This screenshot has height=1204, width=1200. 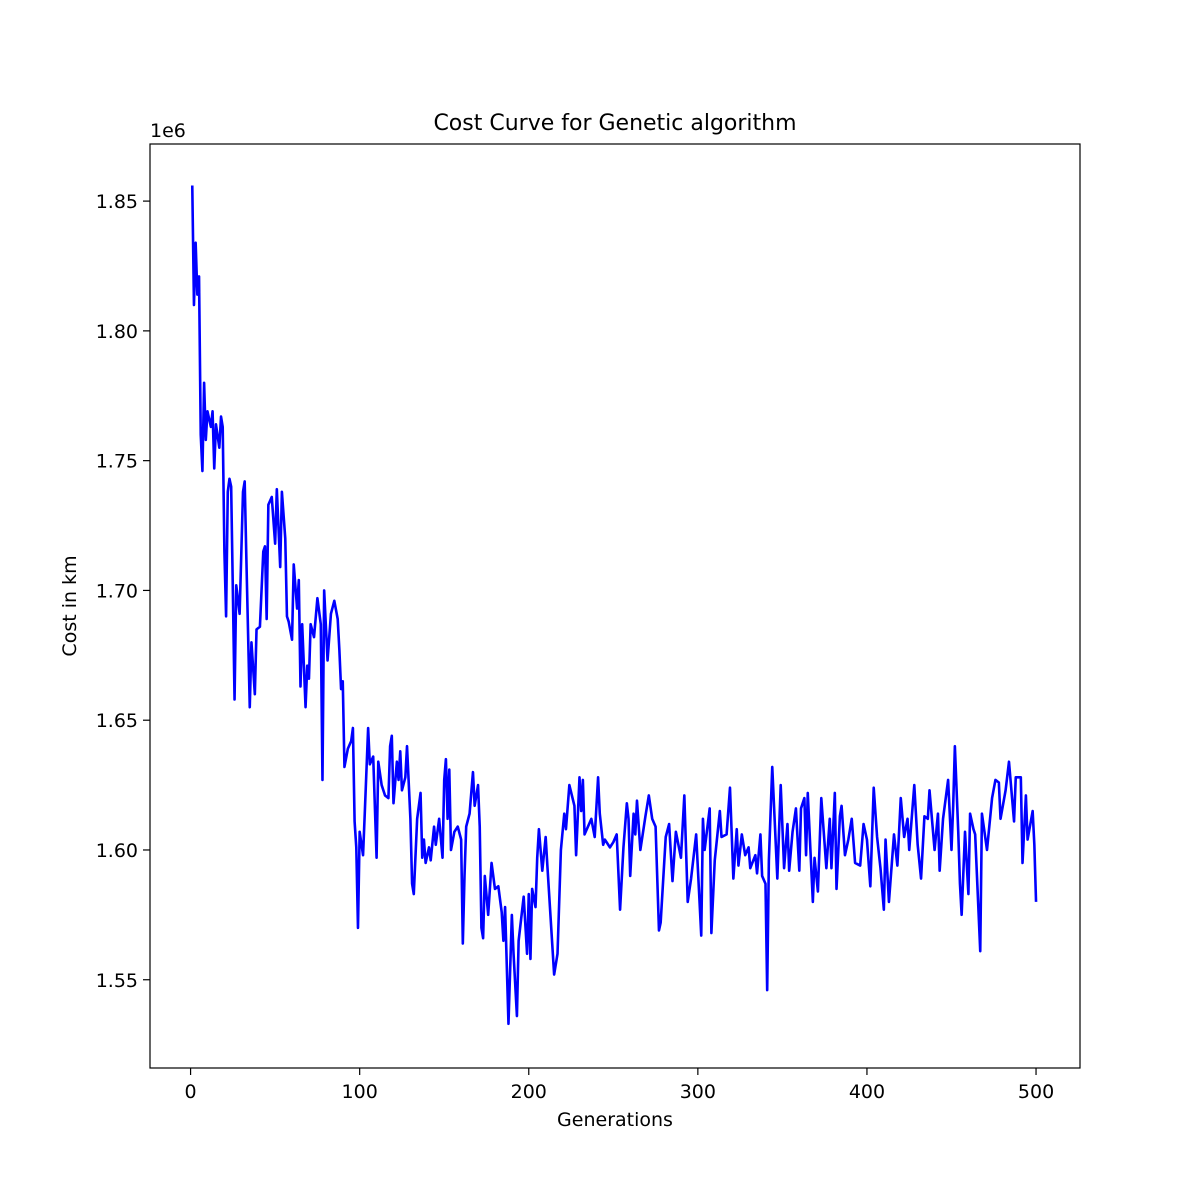 What do you see at coordinates (614, 123) in the screenshot?
I see `chart-title: Cost Curve for Genetic algorithm` at bounding box center [614, 123].